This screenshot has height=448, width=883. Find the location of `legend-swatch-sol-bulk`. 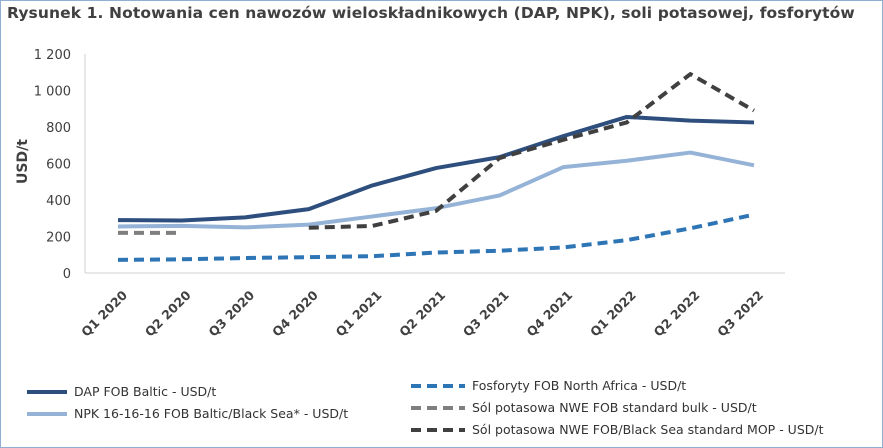

legend-swatch-sol-bulk is located at coordinates (438, 407).